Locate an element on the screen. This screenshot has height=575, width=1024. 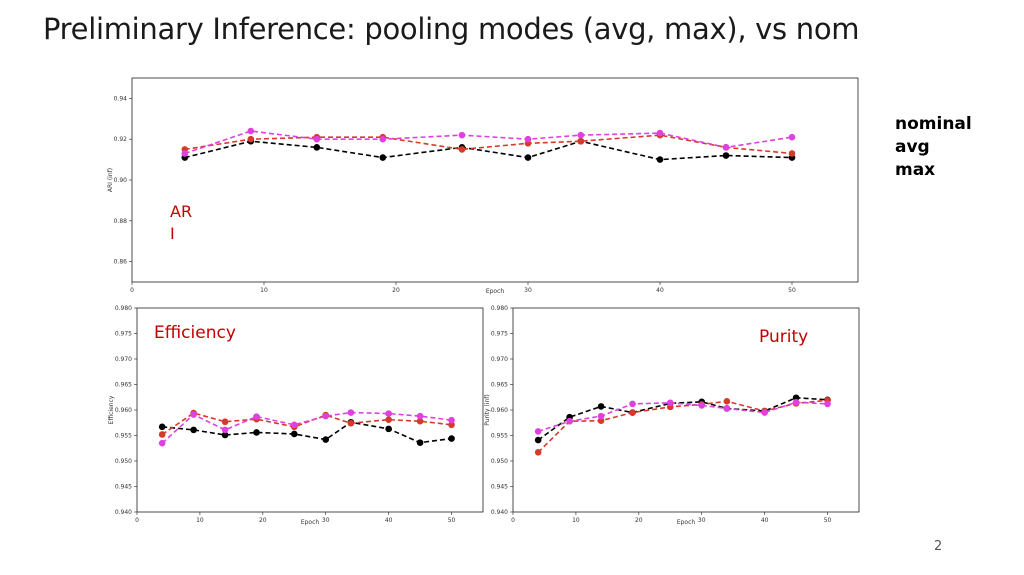
purity-ytick-label: 0.945 is located at coordinates (499, 487).